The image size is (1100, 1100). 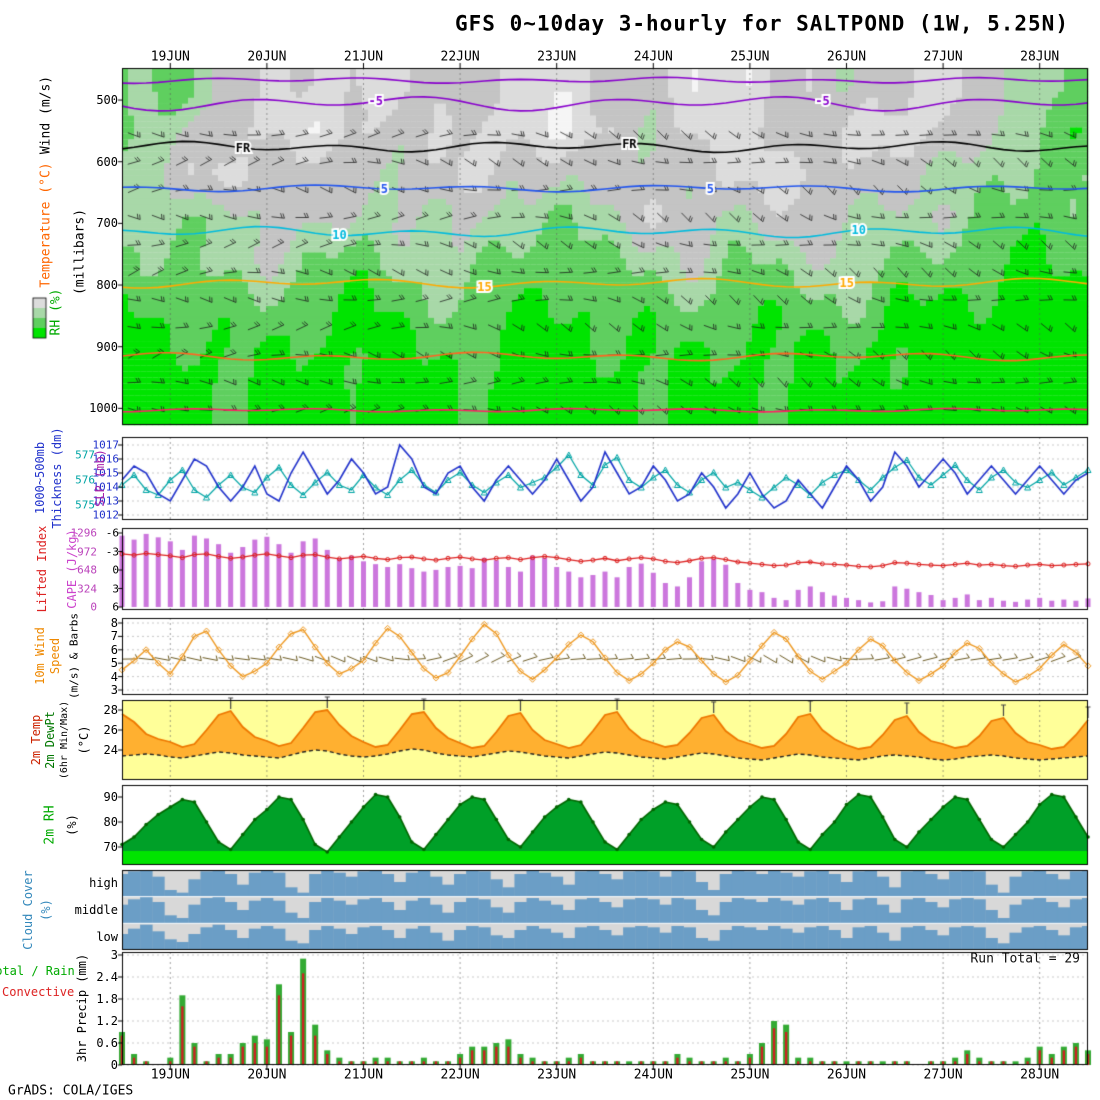 I want to click on wind-tick: 3, so click(x=114, y=690).